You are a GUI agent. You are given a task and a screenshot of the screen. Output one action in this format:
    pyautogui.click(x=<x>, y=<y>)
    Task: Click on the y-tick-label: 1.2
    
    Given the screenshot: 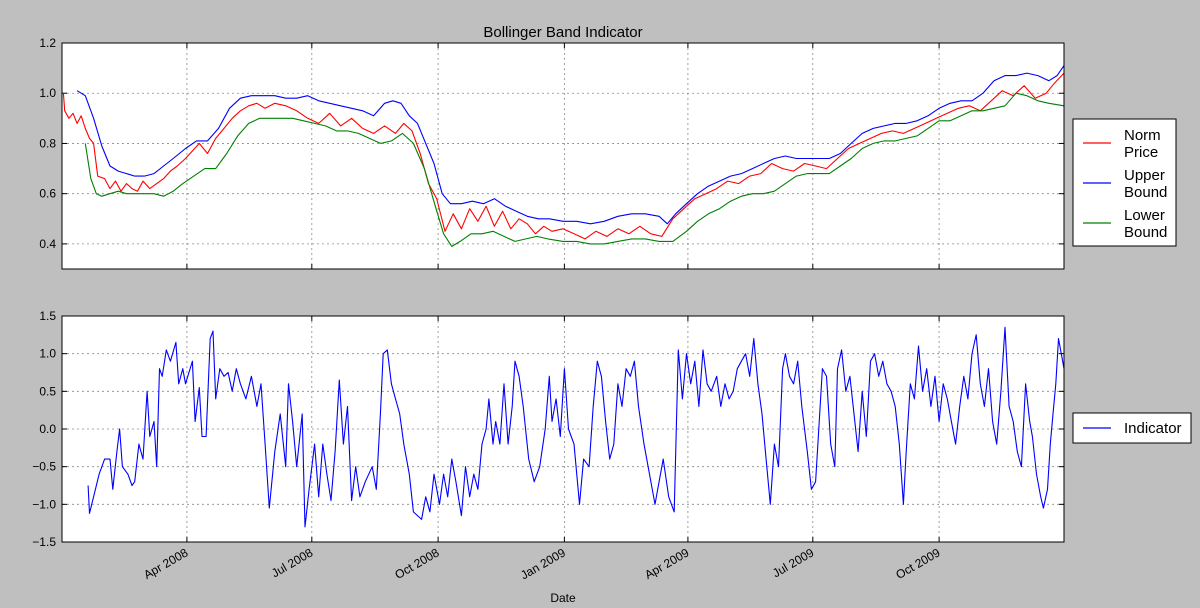 What is the action you would take?
    pyautogui.click(x=47, y=43)
    